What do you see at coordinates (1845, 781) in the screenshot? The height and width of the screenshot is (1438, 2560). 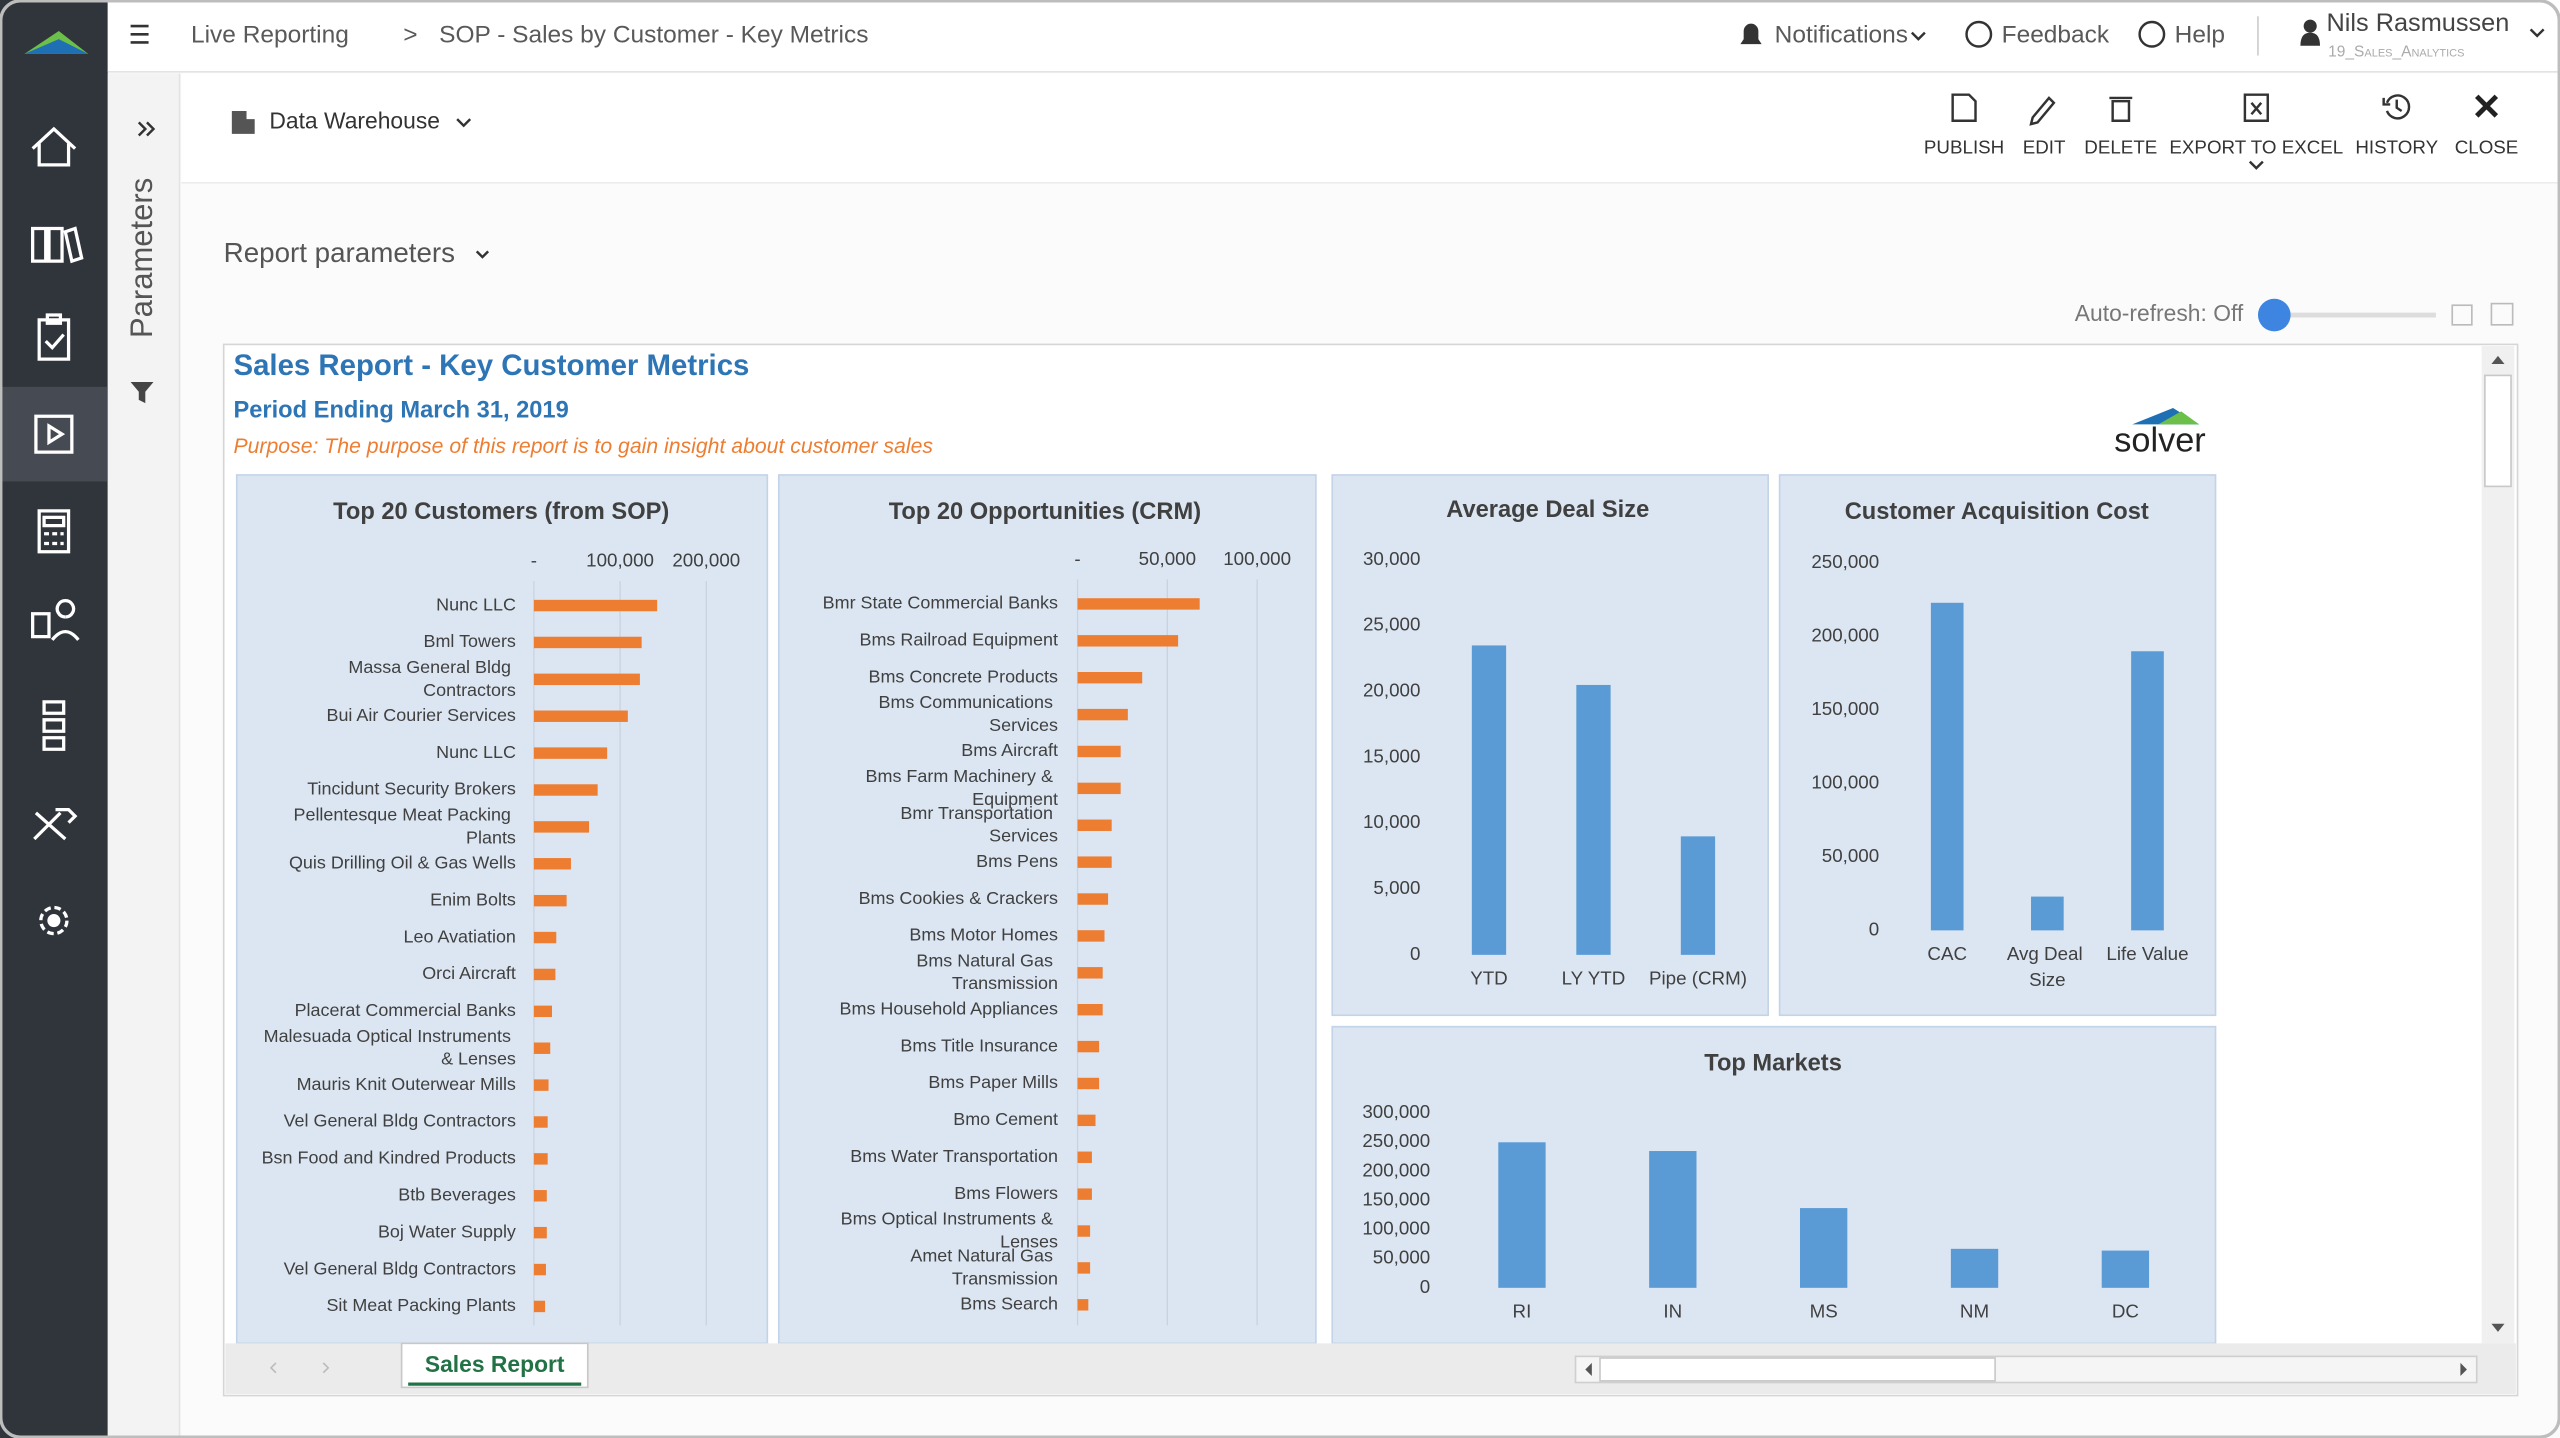 I see `y-tick-label: 100,000` at bounding box center [1845, 781].